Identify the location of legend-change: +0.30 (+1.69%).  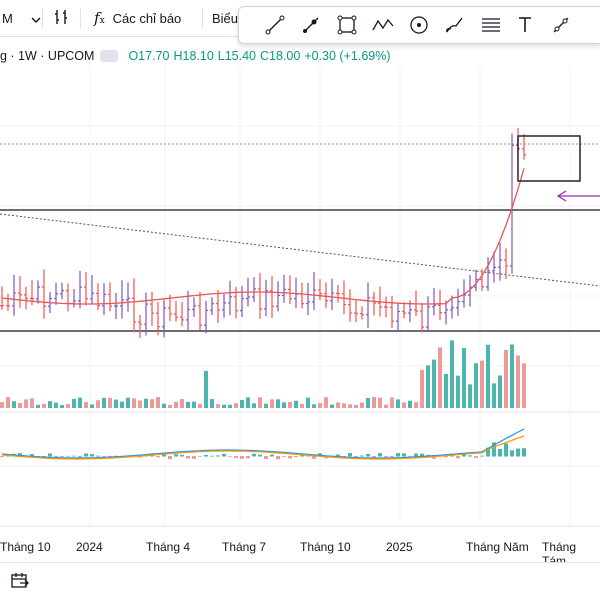
(347, 56).